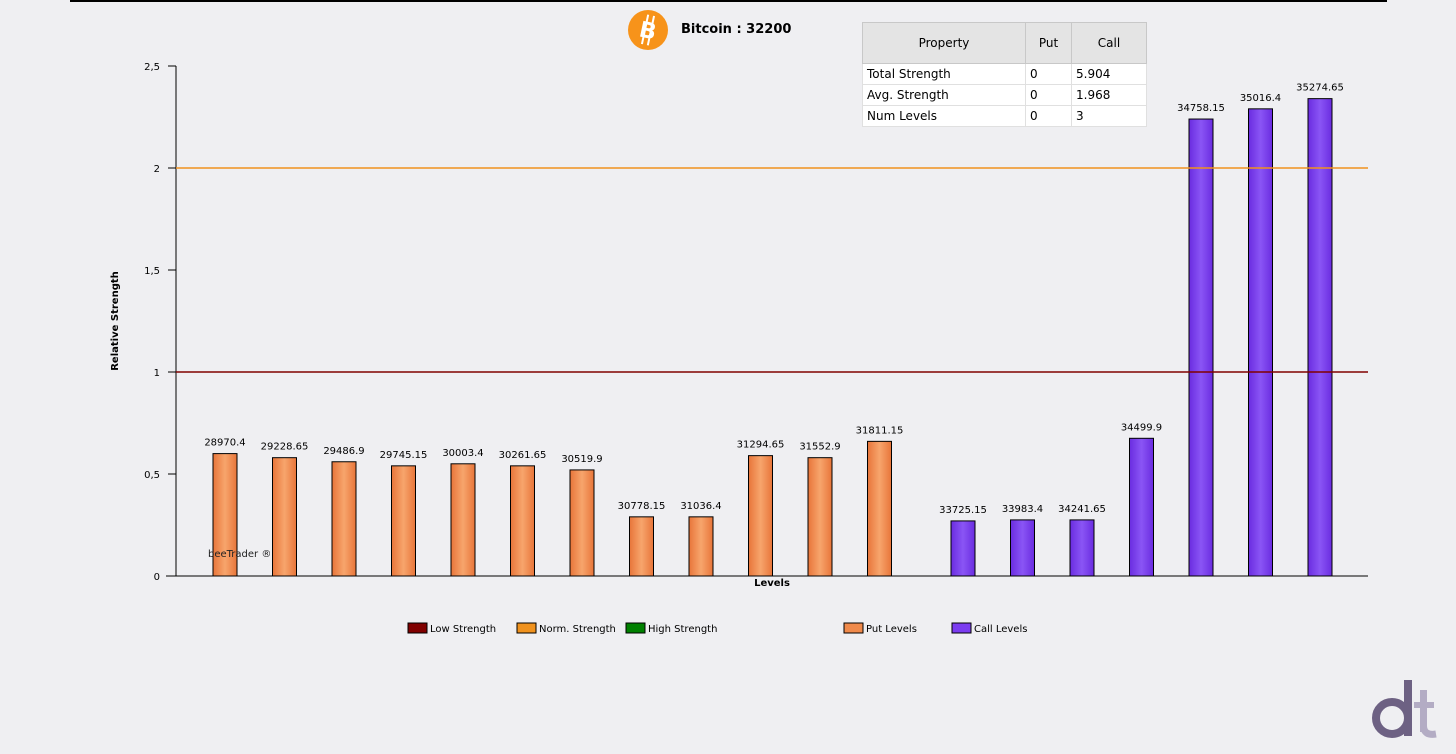 This screenshot has width=1456, height=754. I want to click on data-label: 33725.15, so click(963, 510).